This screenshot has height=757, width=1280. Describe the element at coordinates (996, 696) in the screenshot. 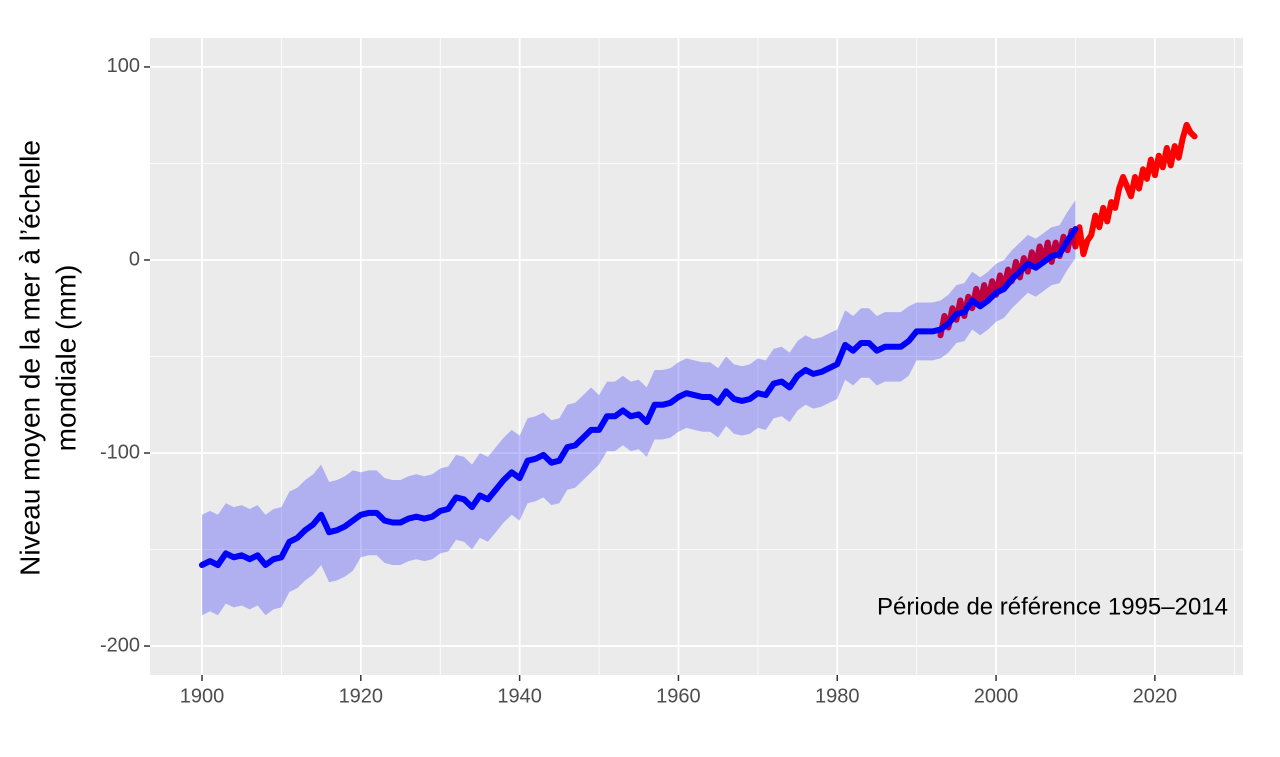

I see `x-tick-label: 2000` at that location.